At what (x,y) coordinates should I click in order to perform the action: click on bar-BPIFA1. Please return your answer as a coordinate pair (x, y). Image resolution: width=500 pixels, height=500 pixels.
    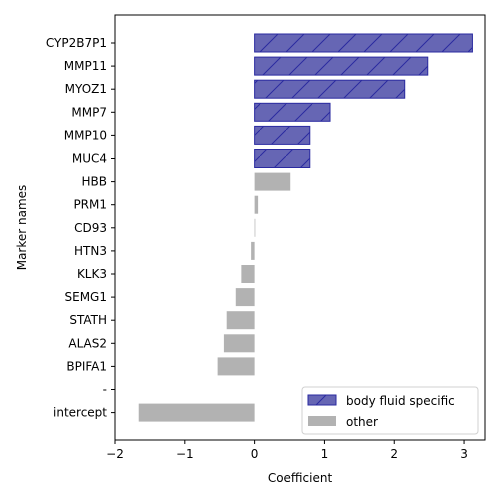
    Looking at the image, I should click on (236, 366).